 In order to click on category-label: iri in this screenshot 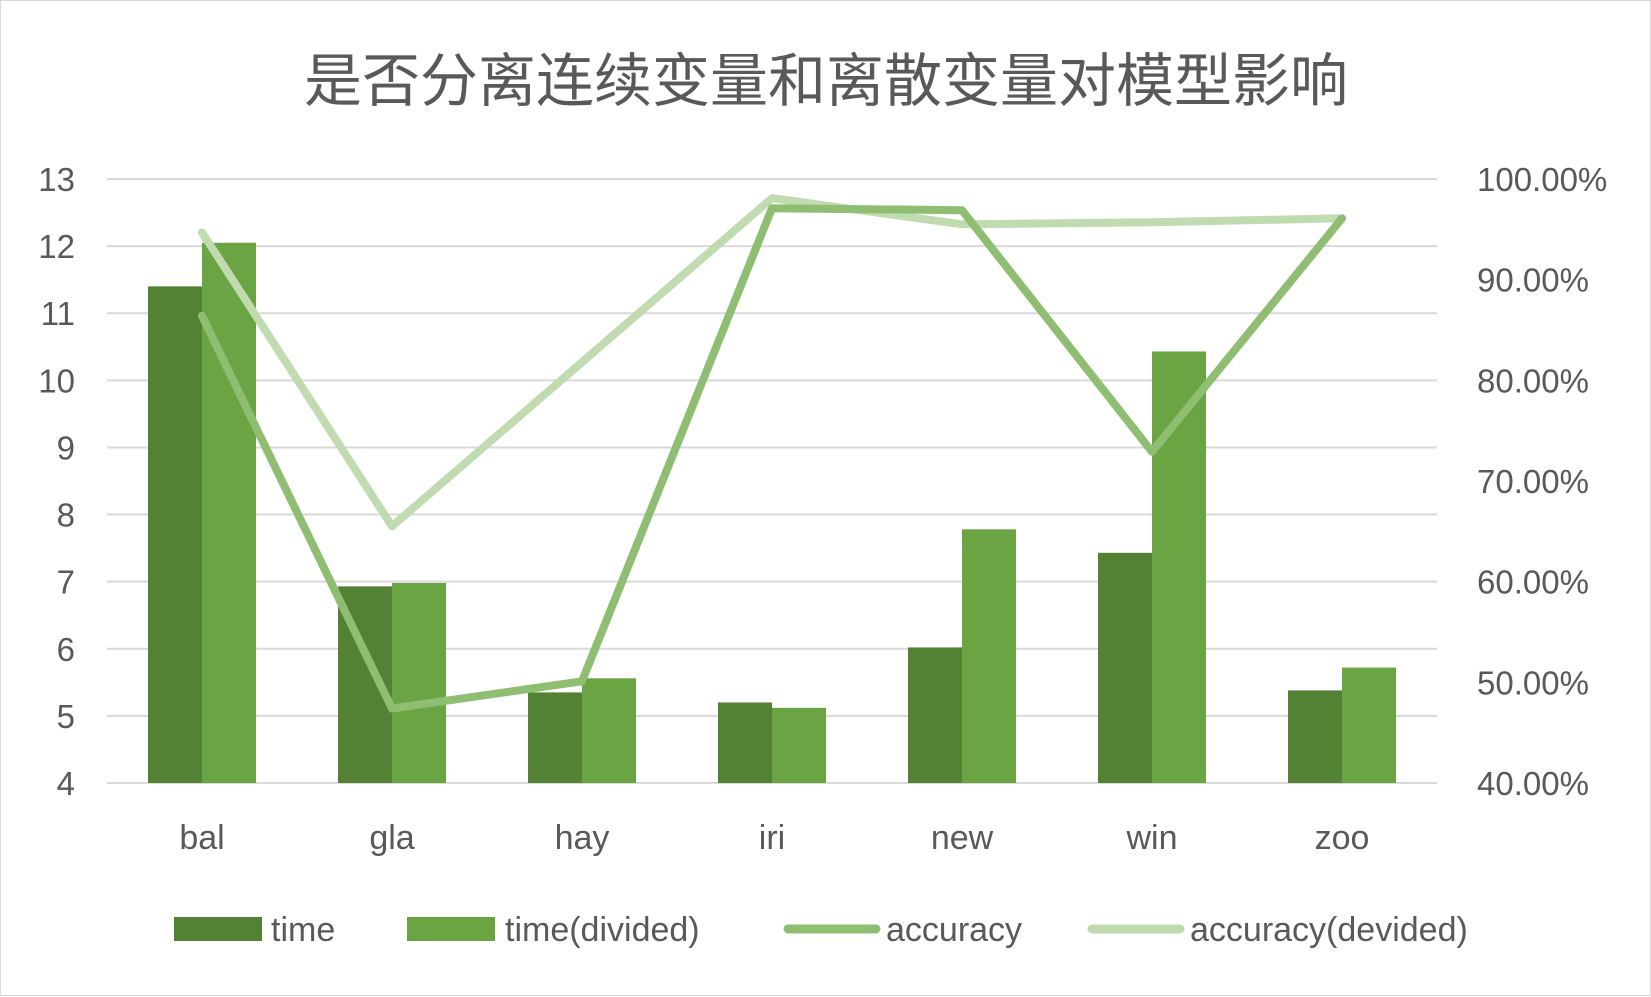, I will do `click(772, 838)`.